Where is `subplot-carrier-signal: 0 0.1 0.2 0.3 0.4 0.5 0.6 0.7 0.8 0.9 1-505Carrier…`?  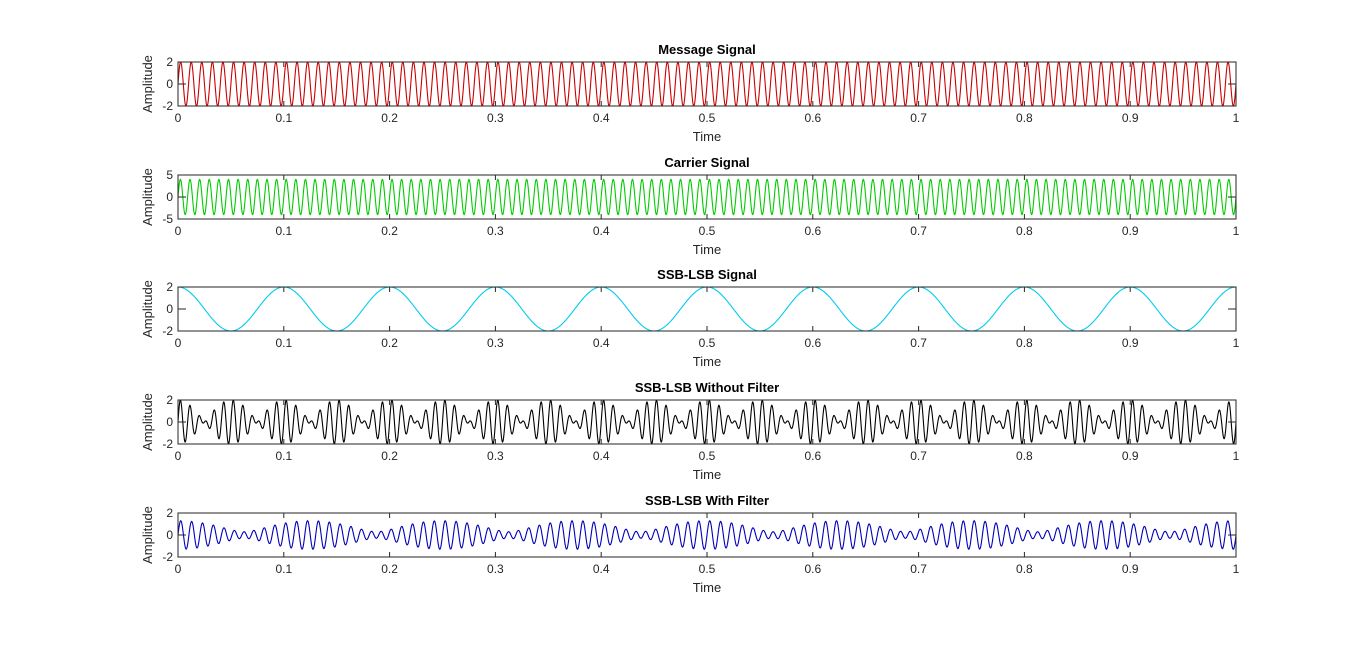
subplot-carrier-signal: 0 0.1 0.2 0.3 0.4 0.5 0.6 0.7 0.8 0.9 1-505Carrier… is located at coordinates (690, 206).